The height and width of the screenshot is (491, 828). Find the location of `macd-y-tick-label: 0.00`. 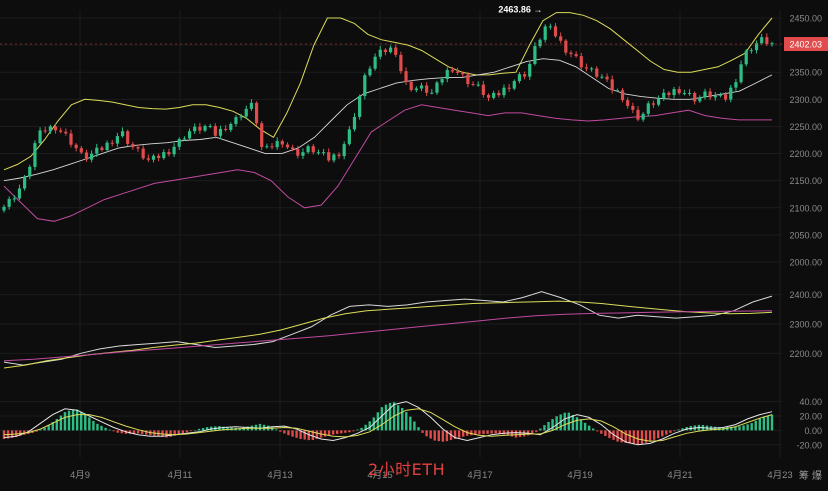

macd-y-tick-label: 0.00 is located at coordinates (813, 431).